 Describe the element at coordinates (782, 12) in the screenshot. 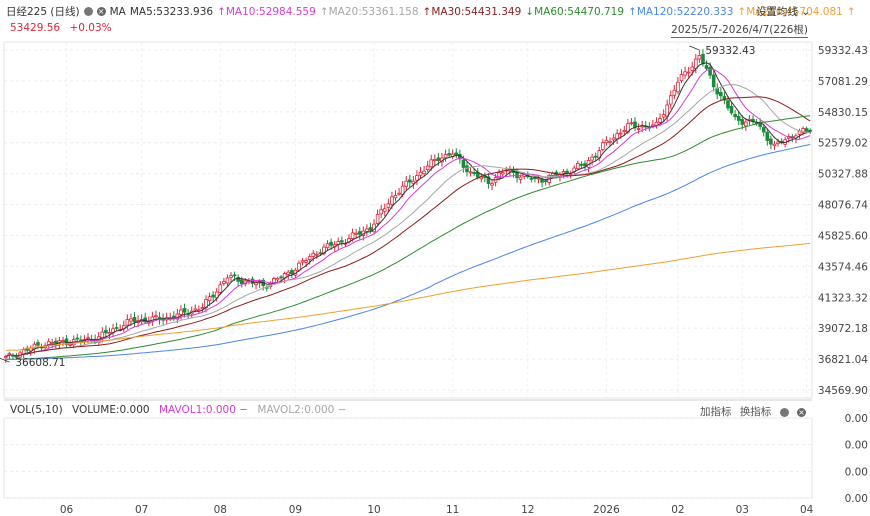

I see `ma-settings-button: 设置均线 ⌄` at that location.